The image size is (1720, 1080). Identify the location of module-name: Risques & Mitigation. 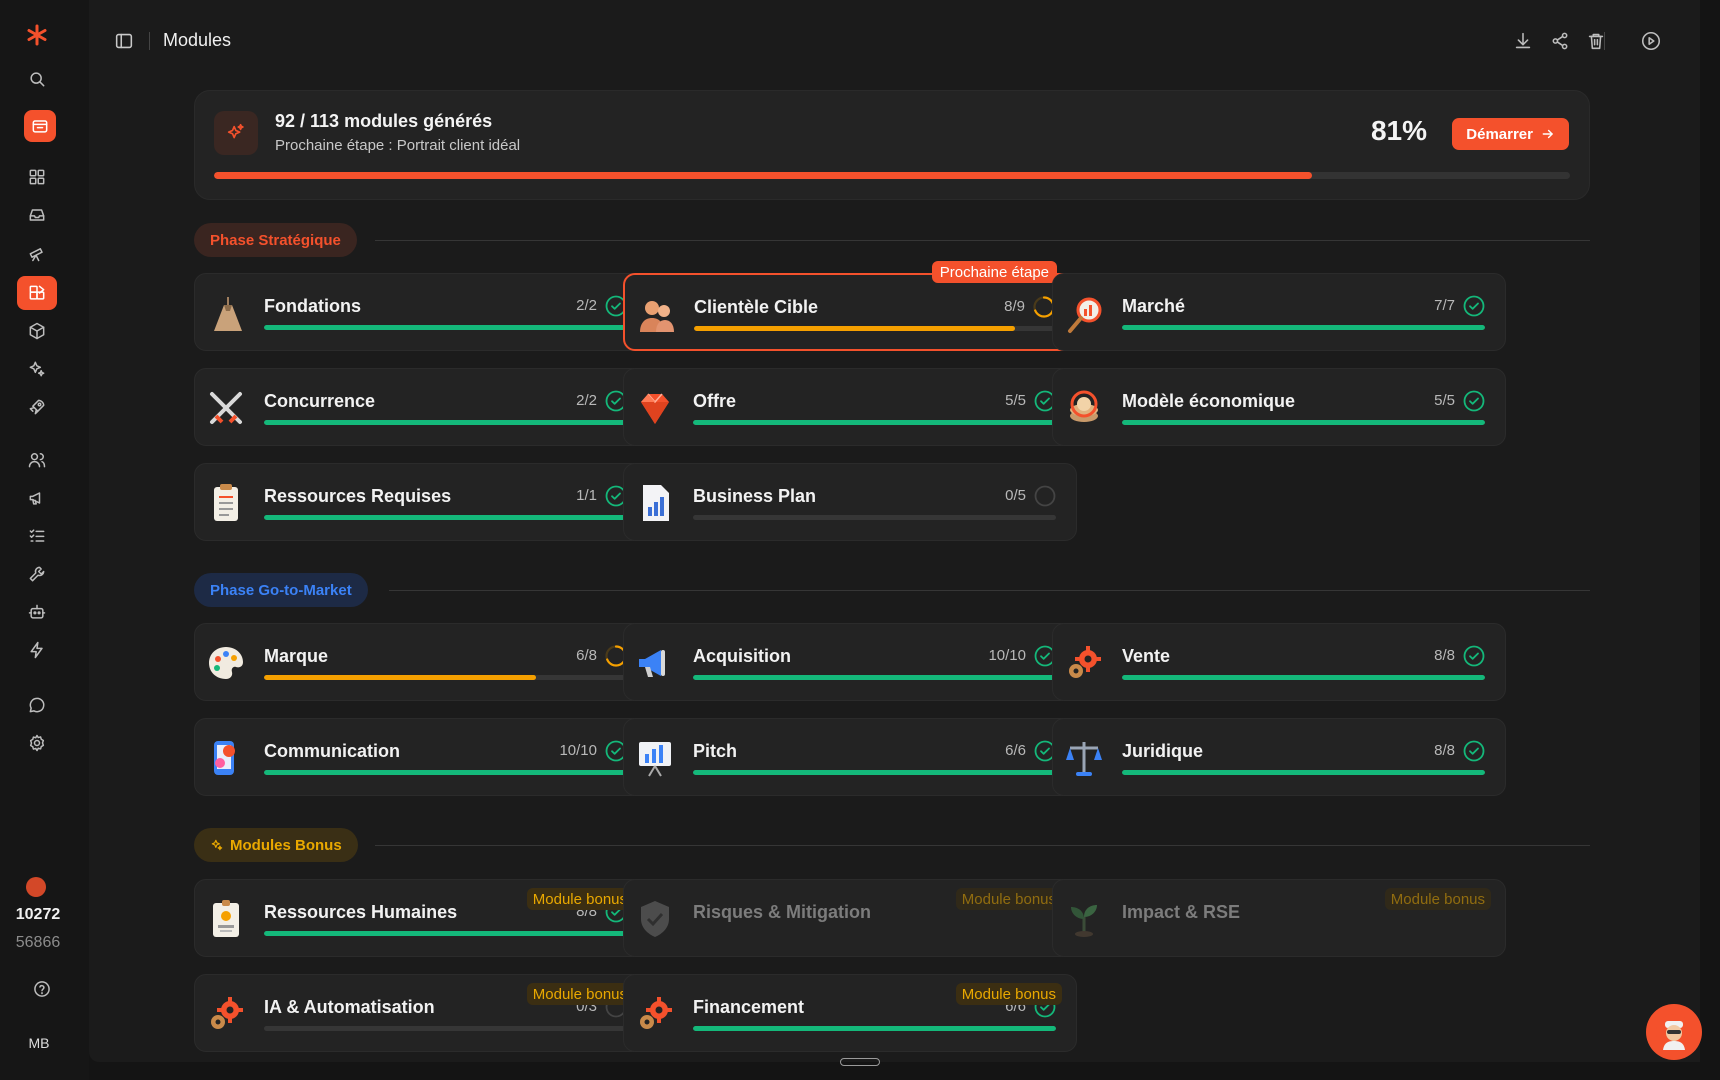
(782, 912).